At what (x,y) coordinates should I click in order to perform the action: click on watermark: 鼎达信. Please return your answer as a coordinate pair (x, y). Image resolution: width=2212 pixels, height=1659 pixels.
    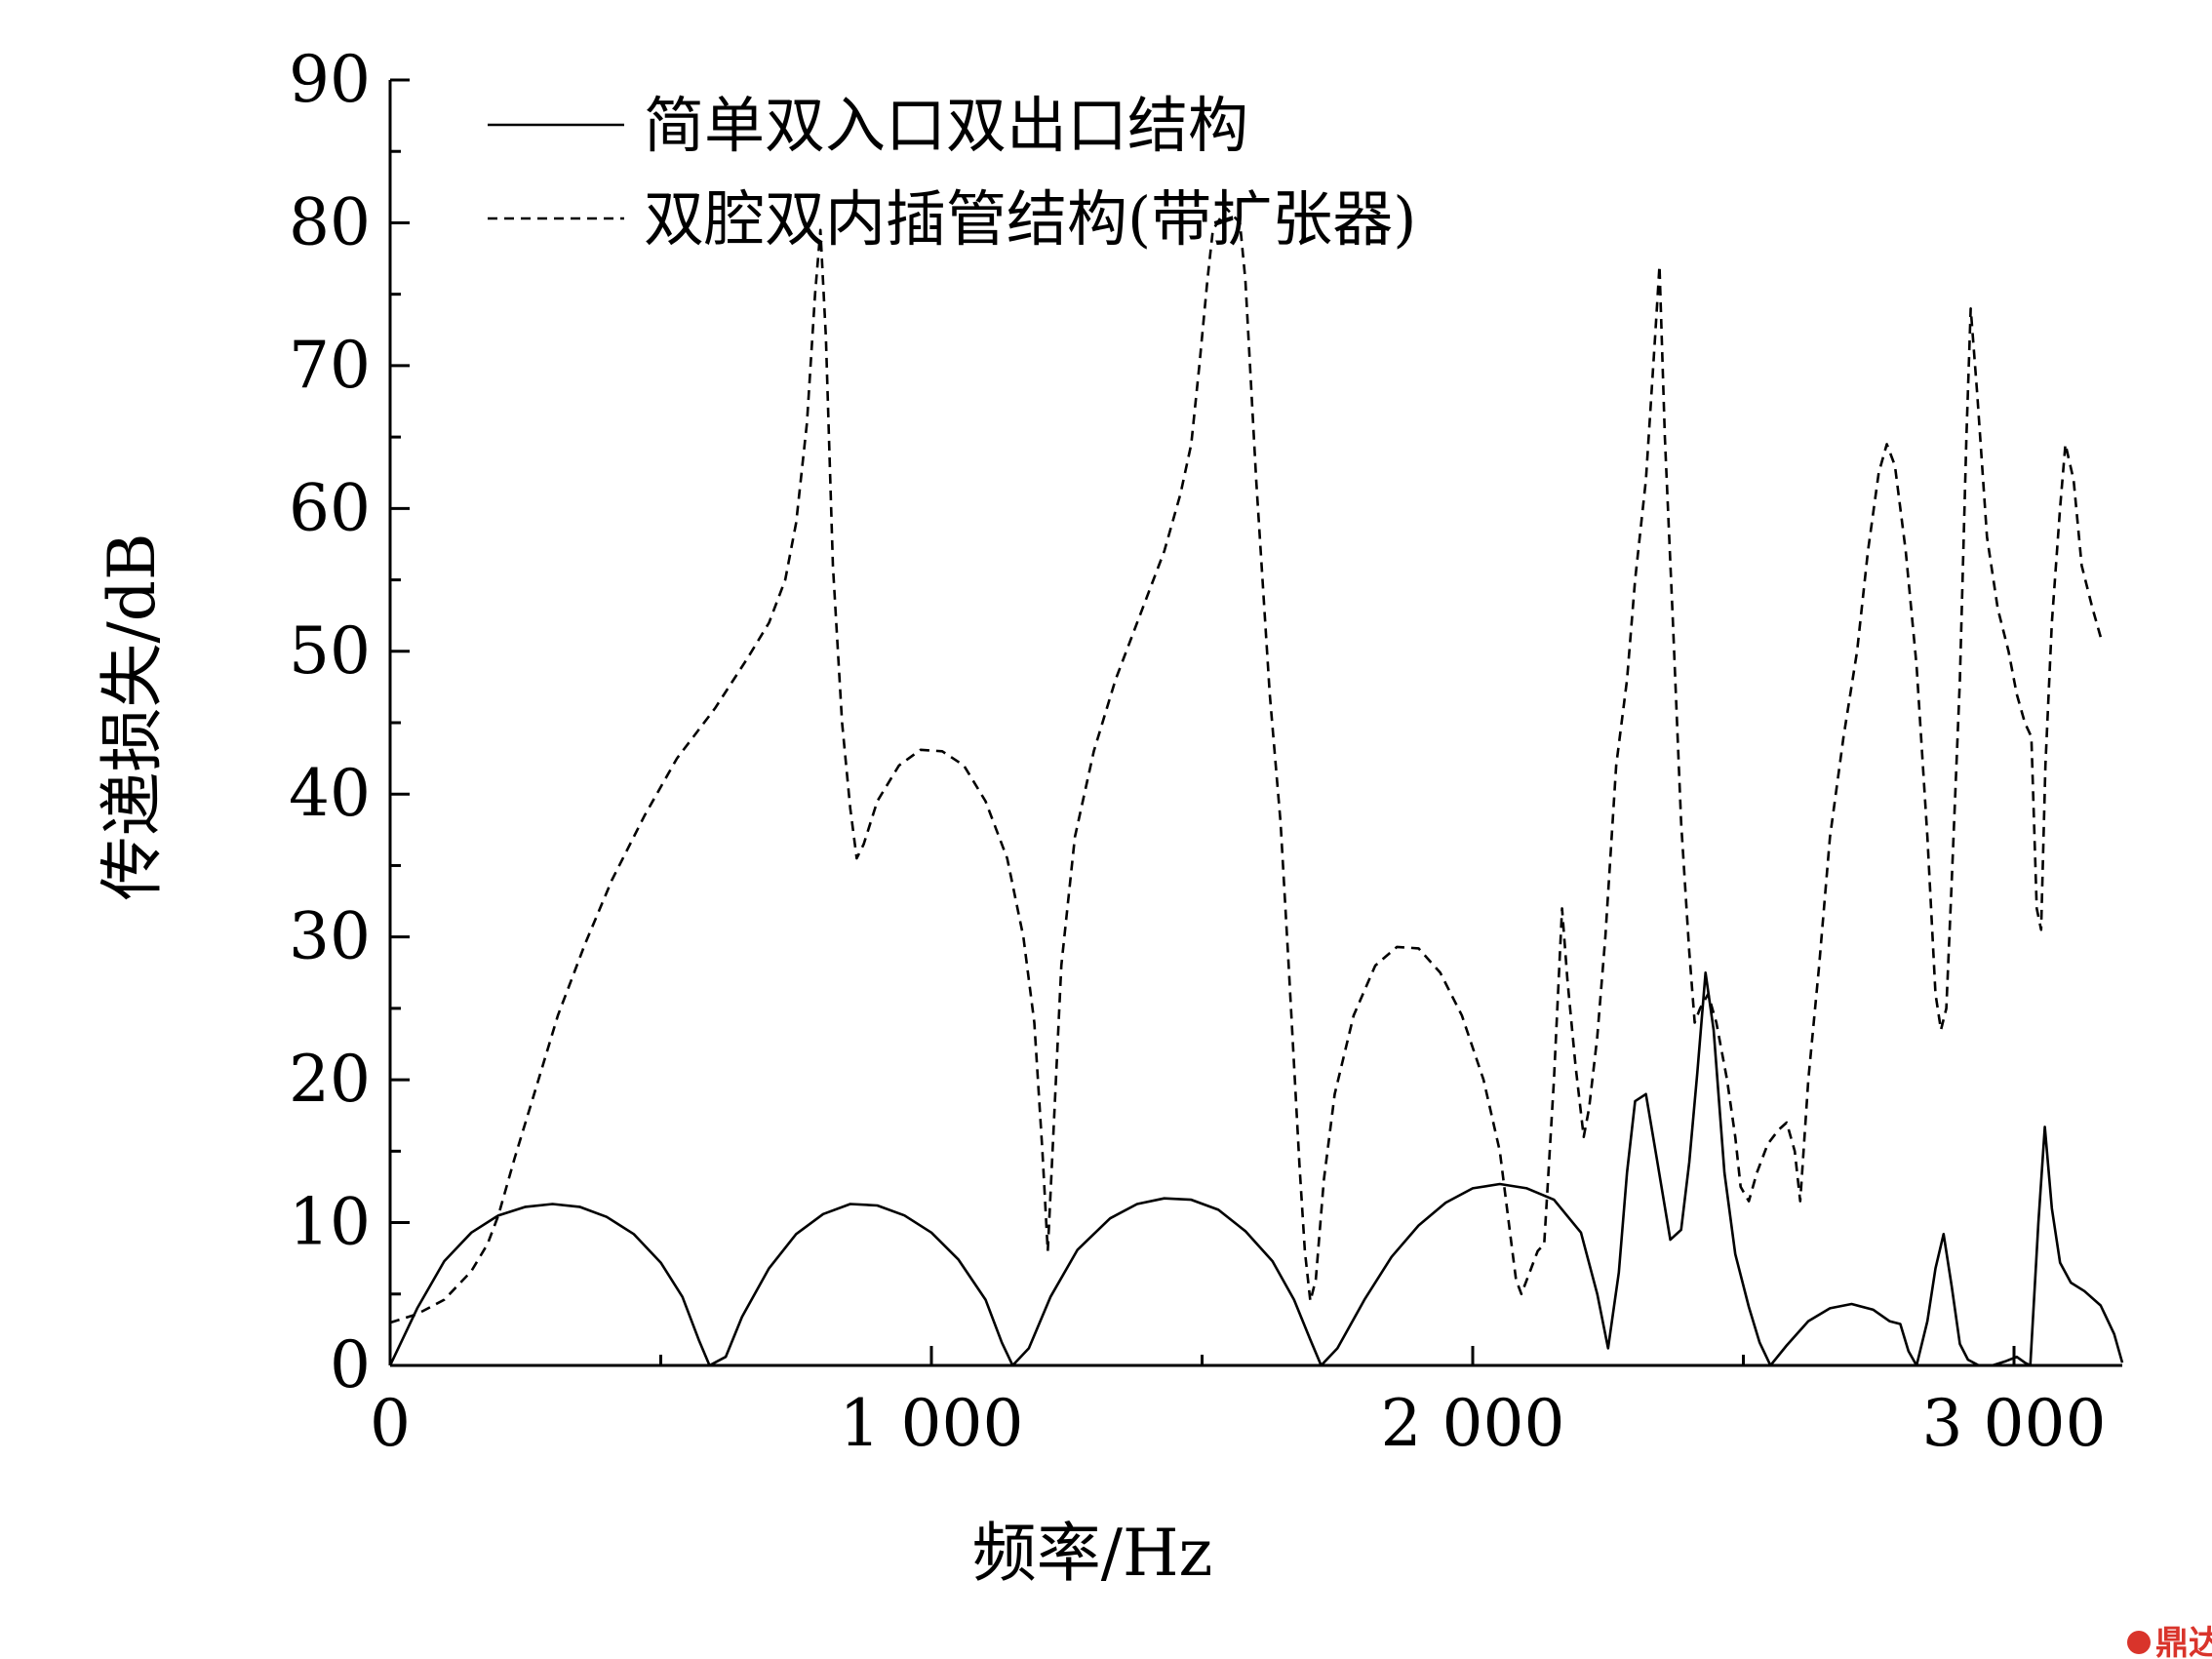
    Looking at the image, I should click on (2169, 1641).